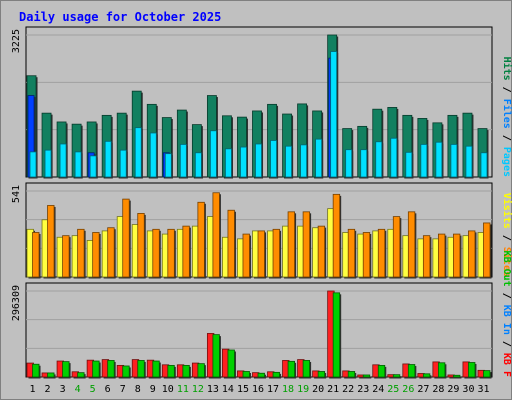  What do you see at coordinates (258, 389) in the screenshot?
I see `x-tick-label: 16` at bounding box center [258, 389].